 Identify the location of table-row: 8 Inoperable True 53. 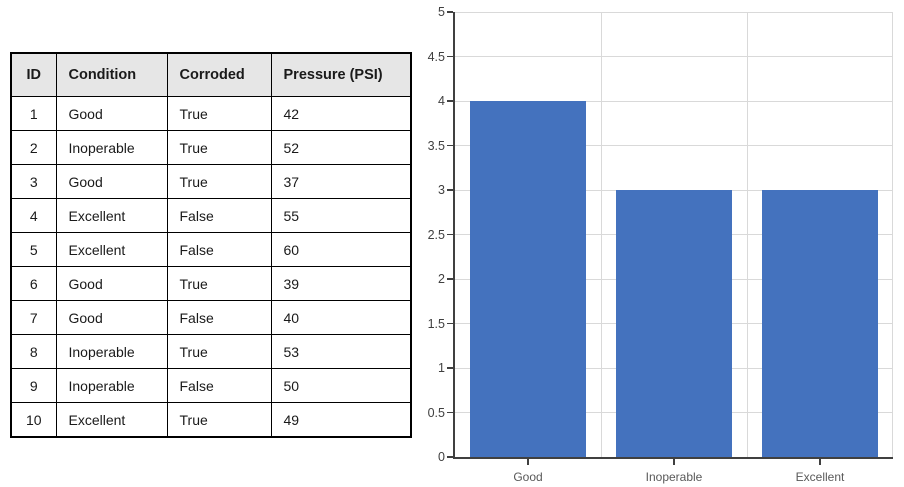
(211, 351).